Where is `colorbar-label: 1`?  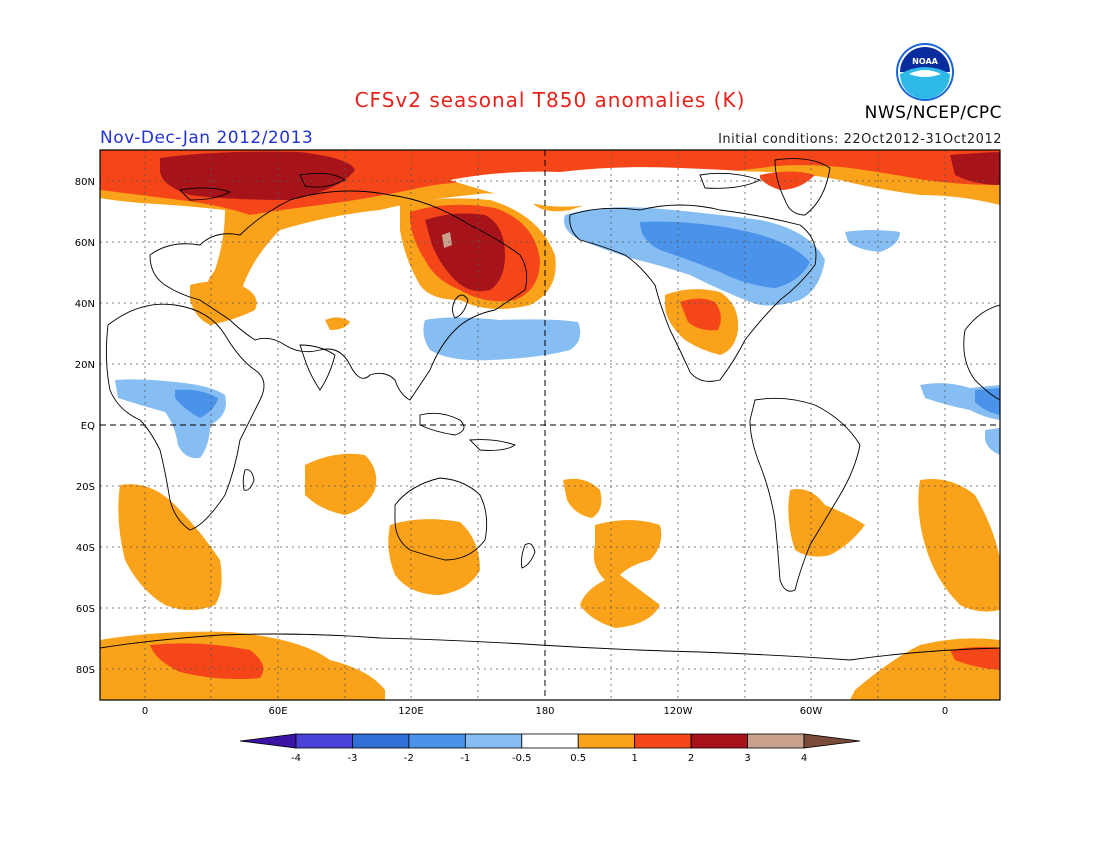 colorbar-label: 1 is located at coordinates (634, 758).